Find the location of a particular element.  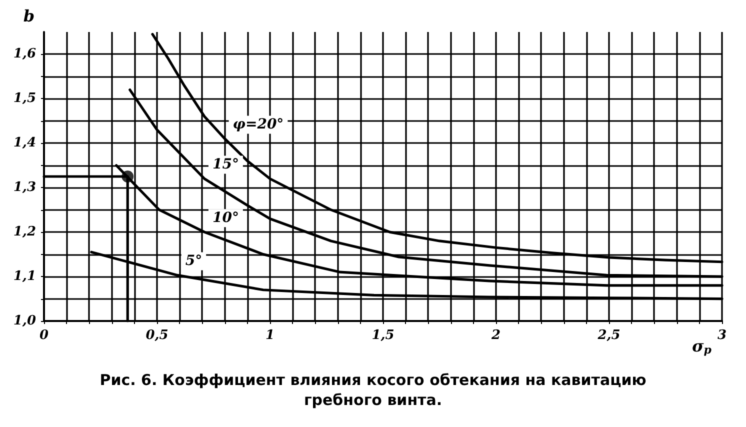

x-tick-label: 2,5 is located at coordinates (608, 335).